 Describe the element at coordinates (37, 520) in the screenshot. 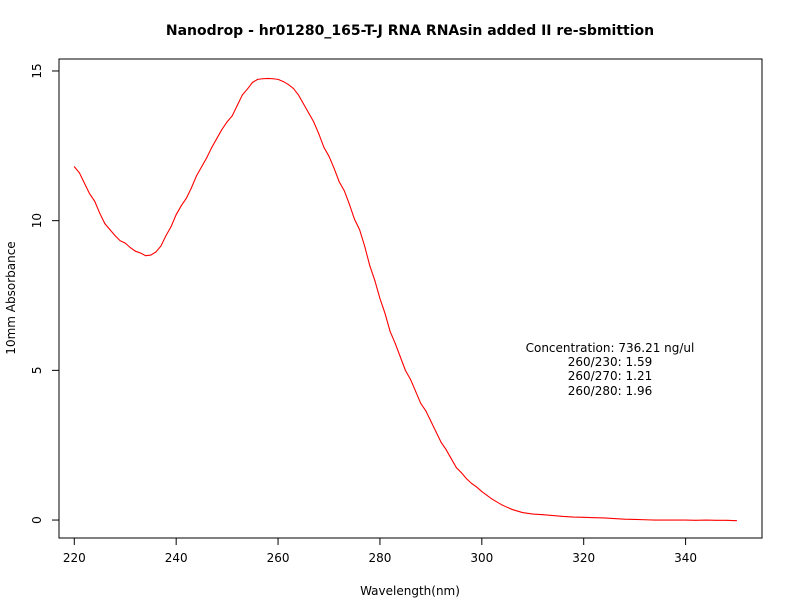

I see `y-tick-label: 0` at that location.